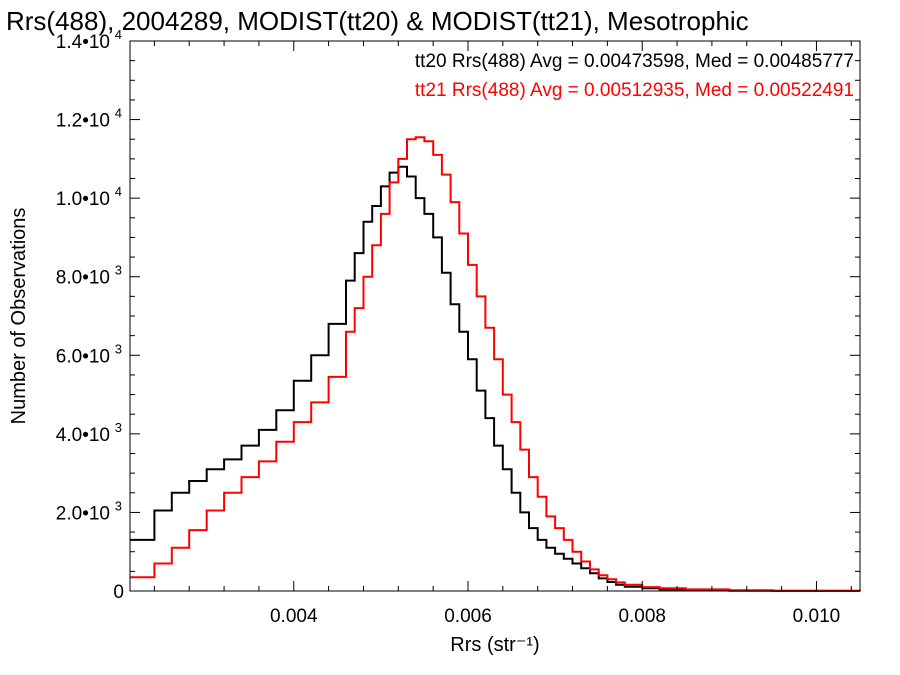 The height and width of the screenshot is (675, 900). What do you see at coordinates (83, 356) in the screenshot?
I see `y-tick-label: 6.0•10` at bounding box center [83, 356].